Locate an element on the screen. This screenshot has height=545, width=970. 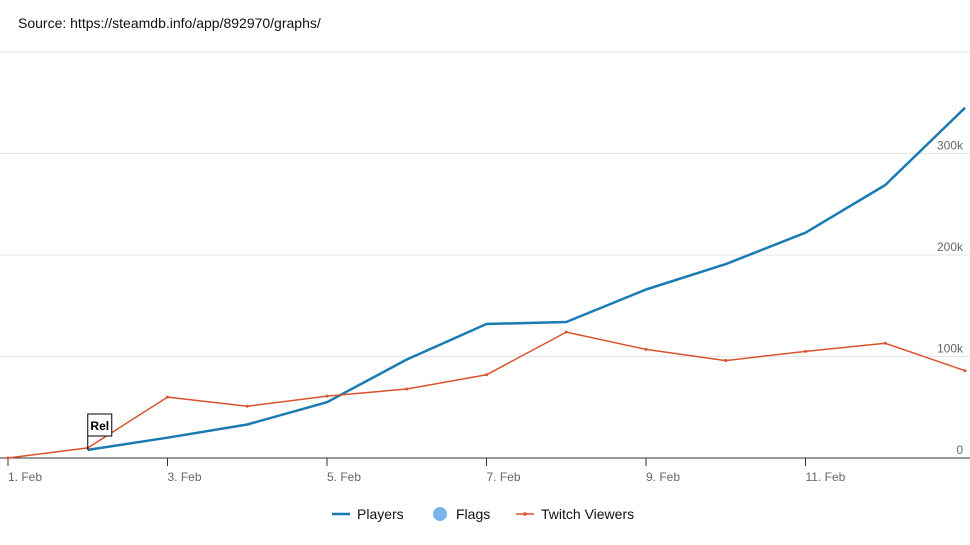
x-tick-label: 11. Feb is located at coordinates (826, 477).